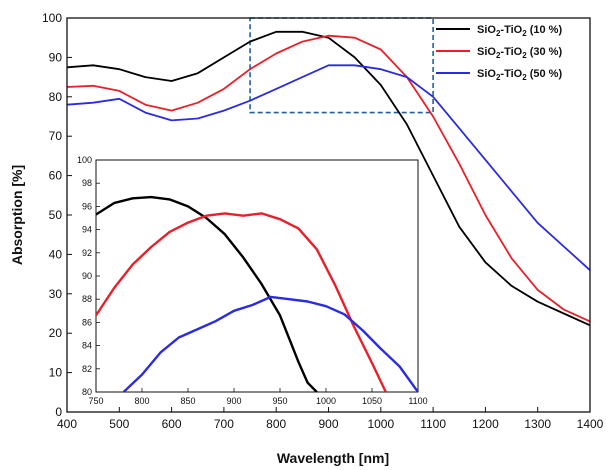 The width and height of the screenshot is (607, 470). What do you see at coordinates (172, 424) in the screenshot?
I see `x-tick-label: 600` at bounding box center [172, 424].